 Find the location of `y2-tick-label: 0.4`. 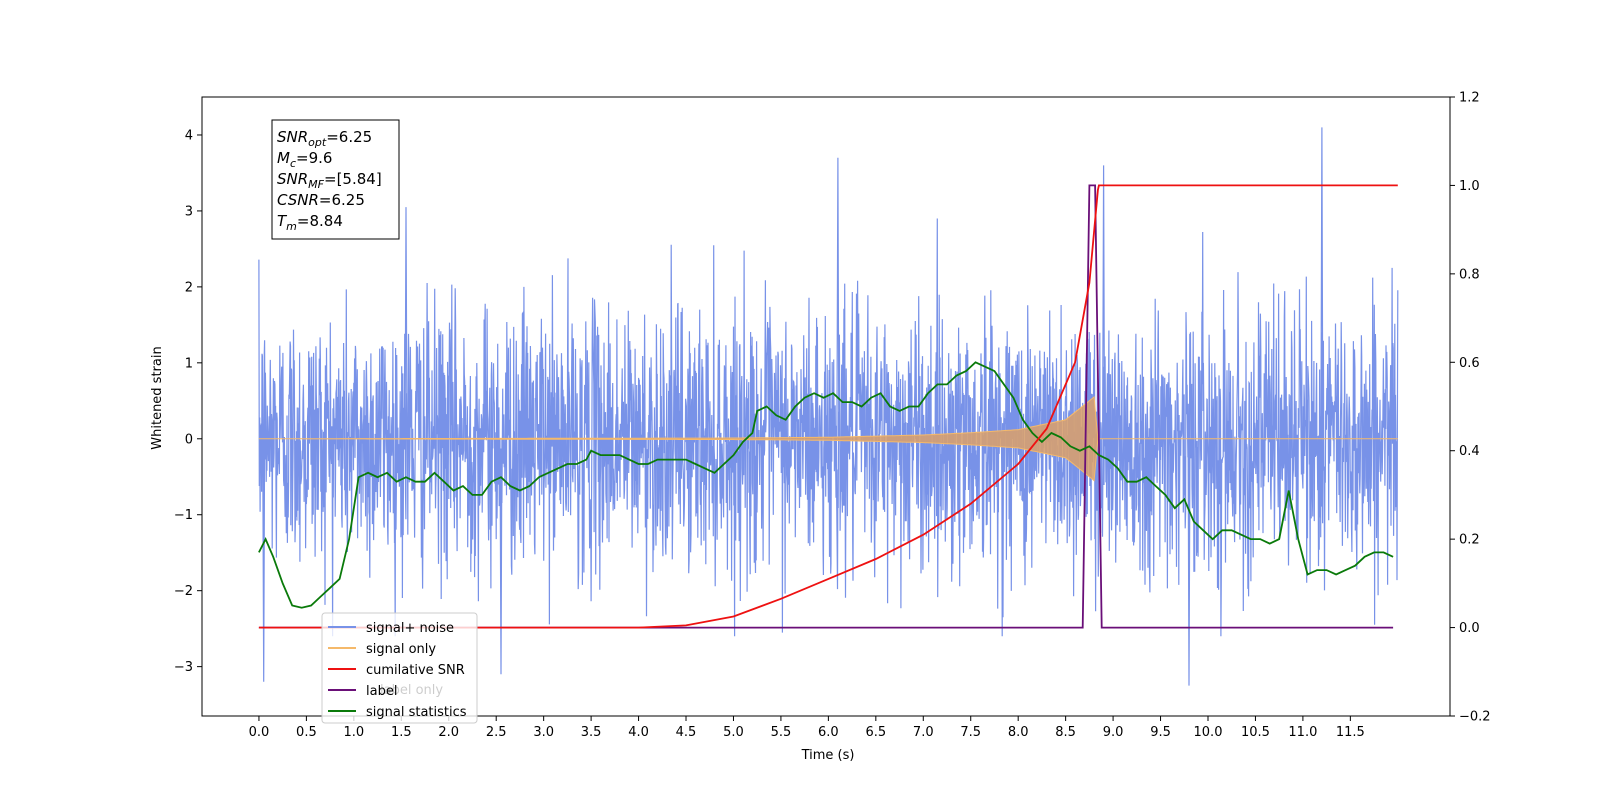

y2-tick-label: 0.4 is located at coordinates (1469, 451).